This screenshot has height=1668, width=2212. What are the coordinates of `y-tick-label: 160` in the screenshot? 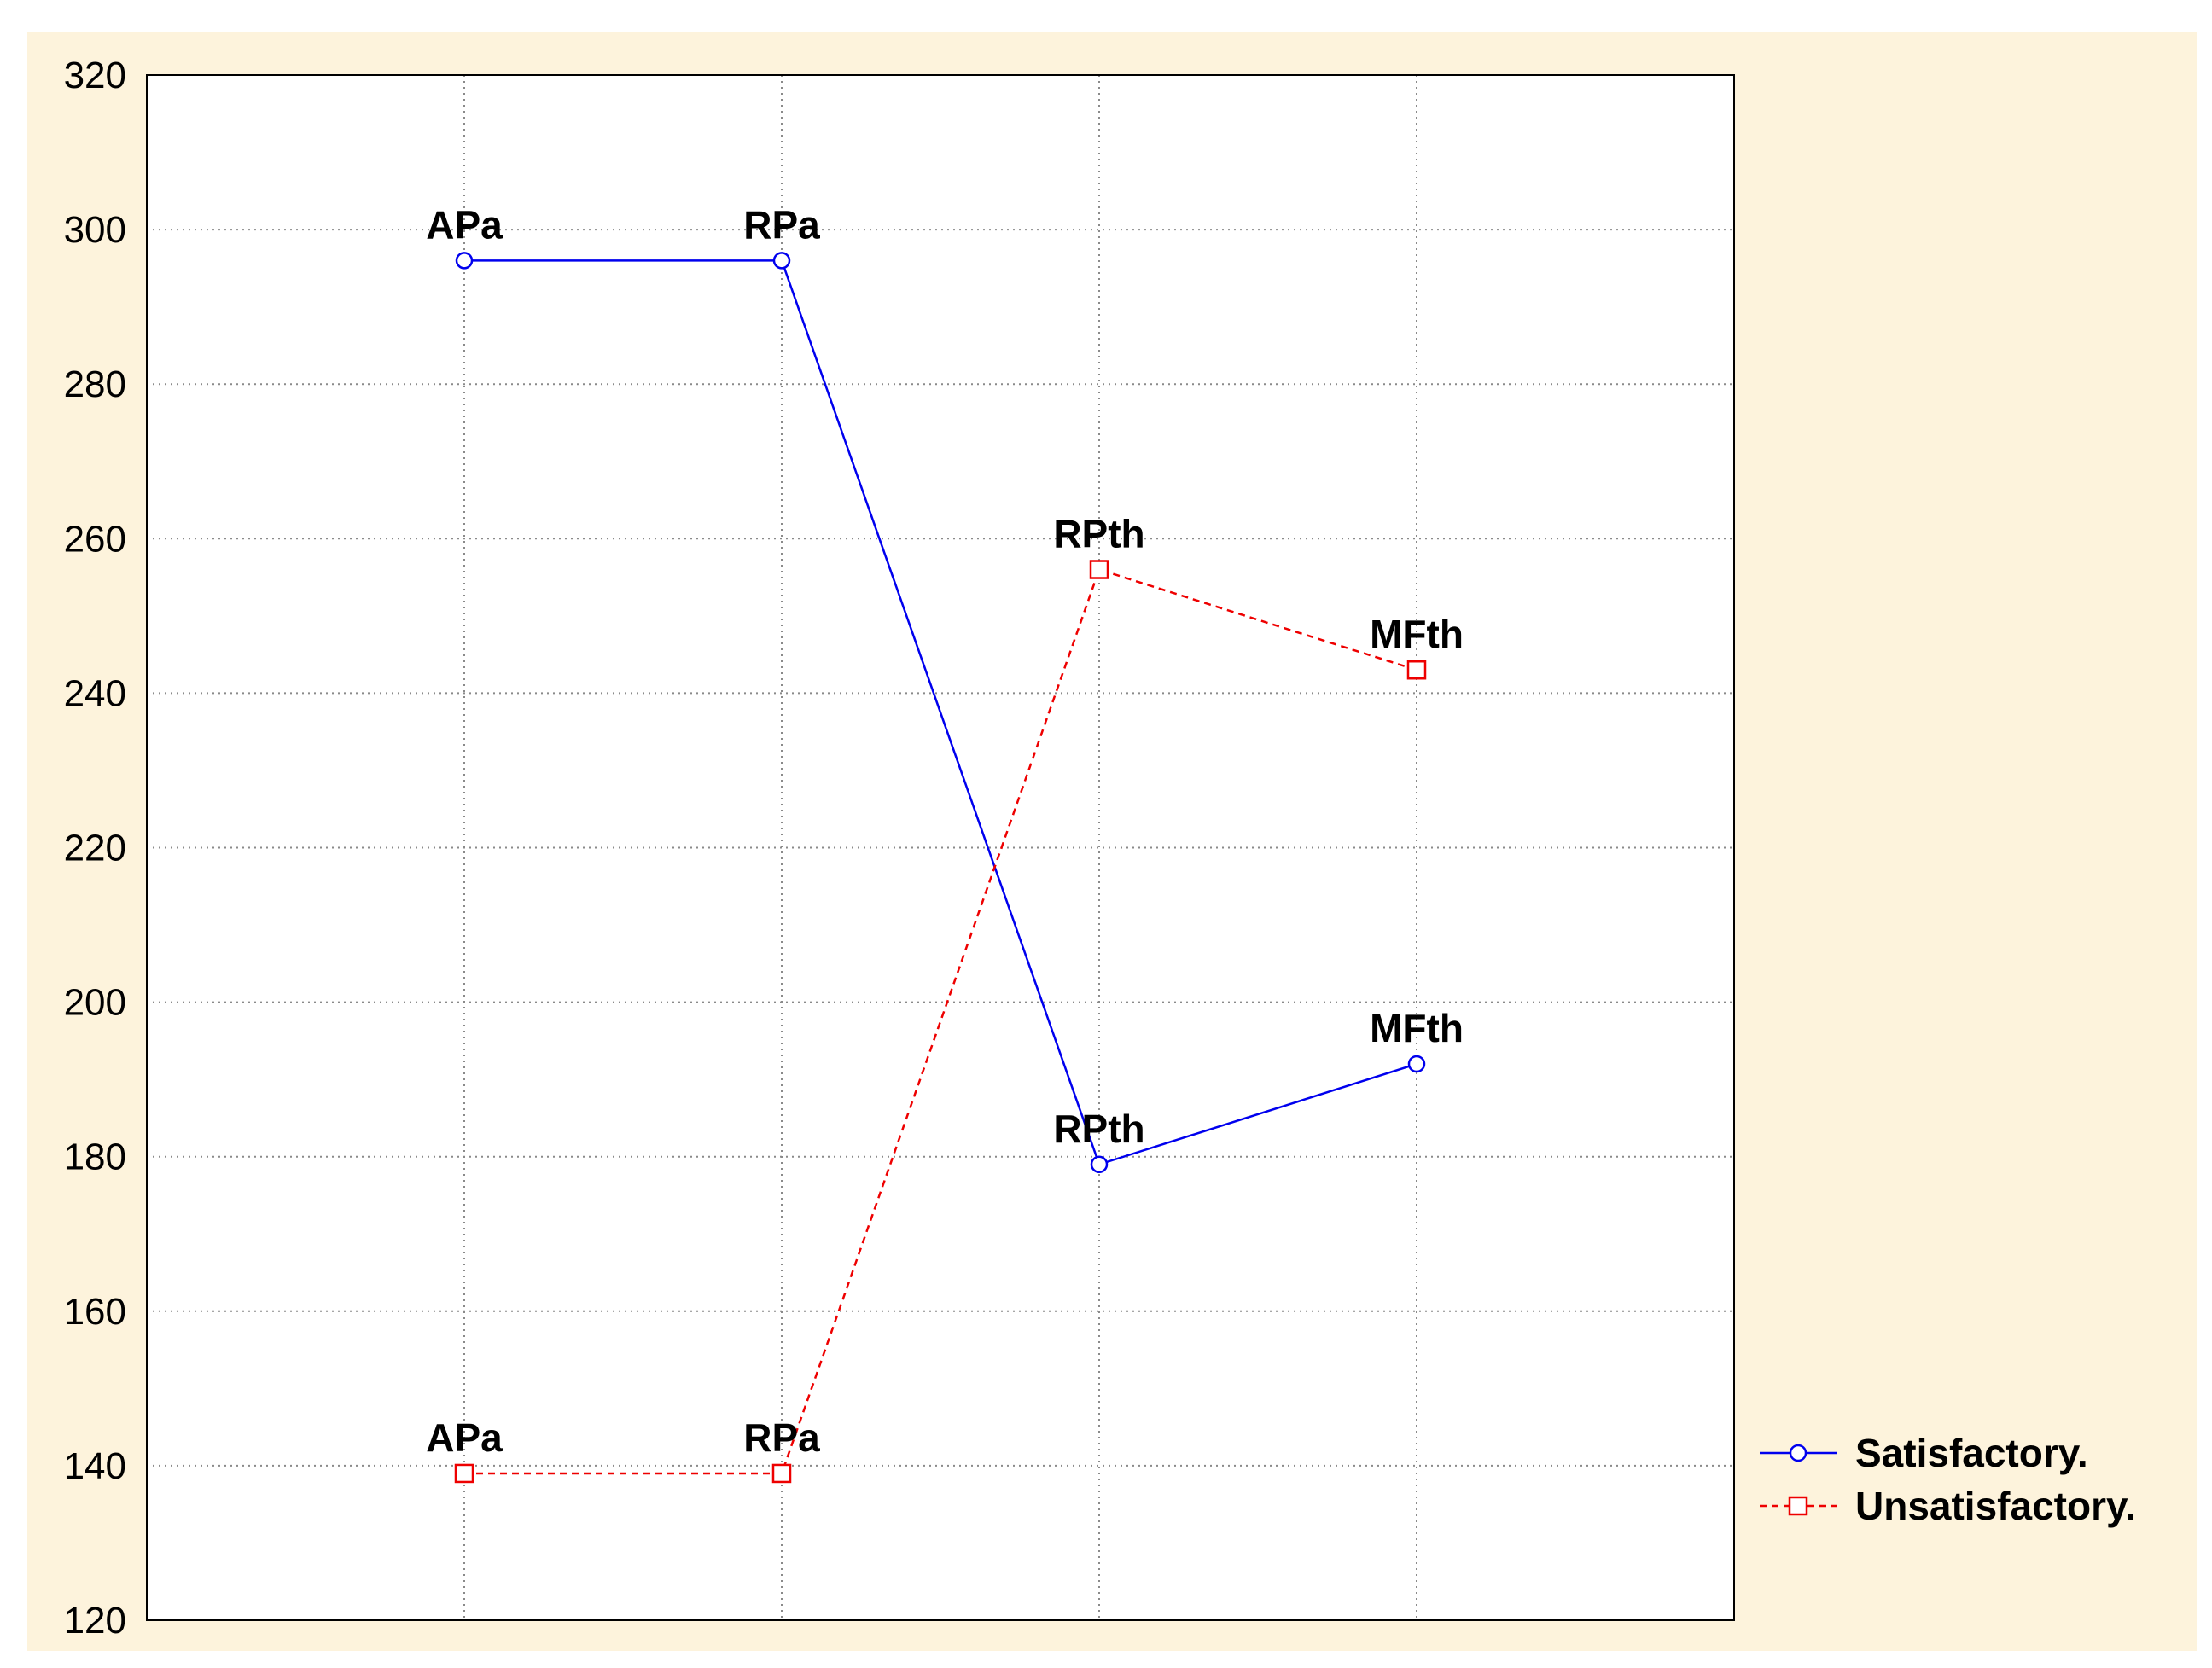 It's located at (95, 1312).